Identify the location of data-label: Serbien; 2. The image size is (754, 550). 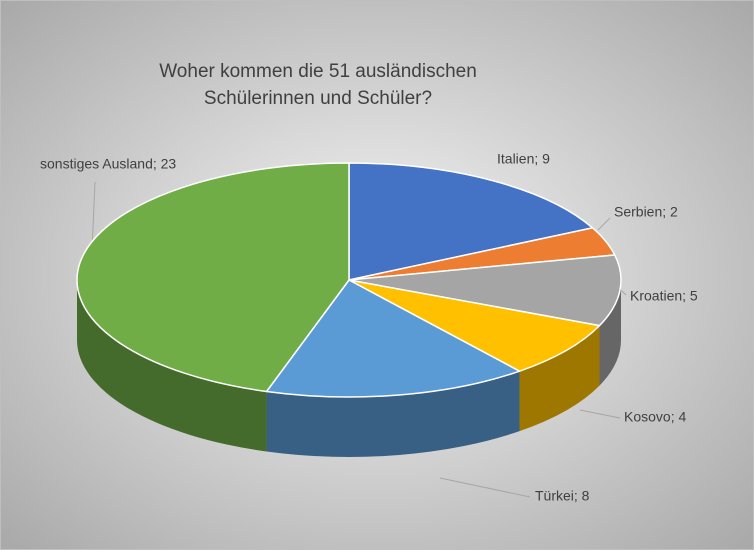
(646, 212).